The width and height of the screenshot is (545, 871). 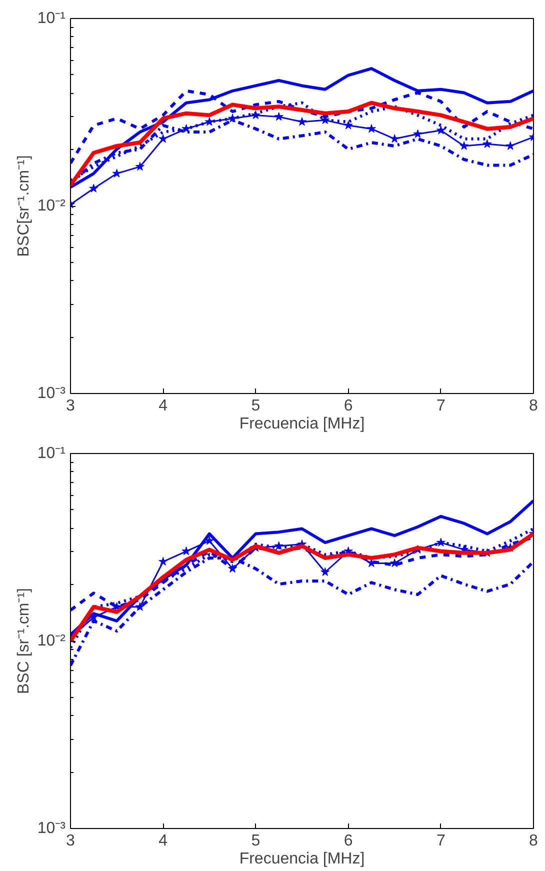 I want to click on y-axis-title: BSC [sr⁻¹.cm⁻¹], so click(x=23, y=641).